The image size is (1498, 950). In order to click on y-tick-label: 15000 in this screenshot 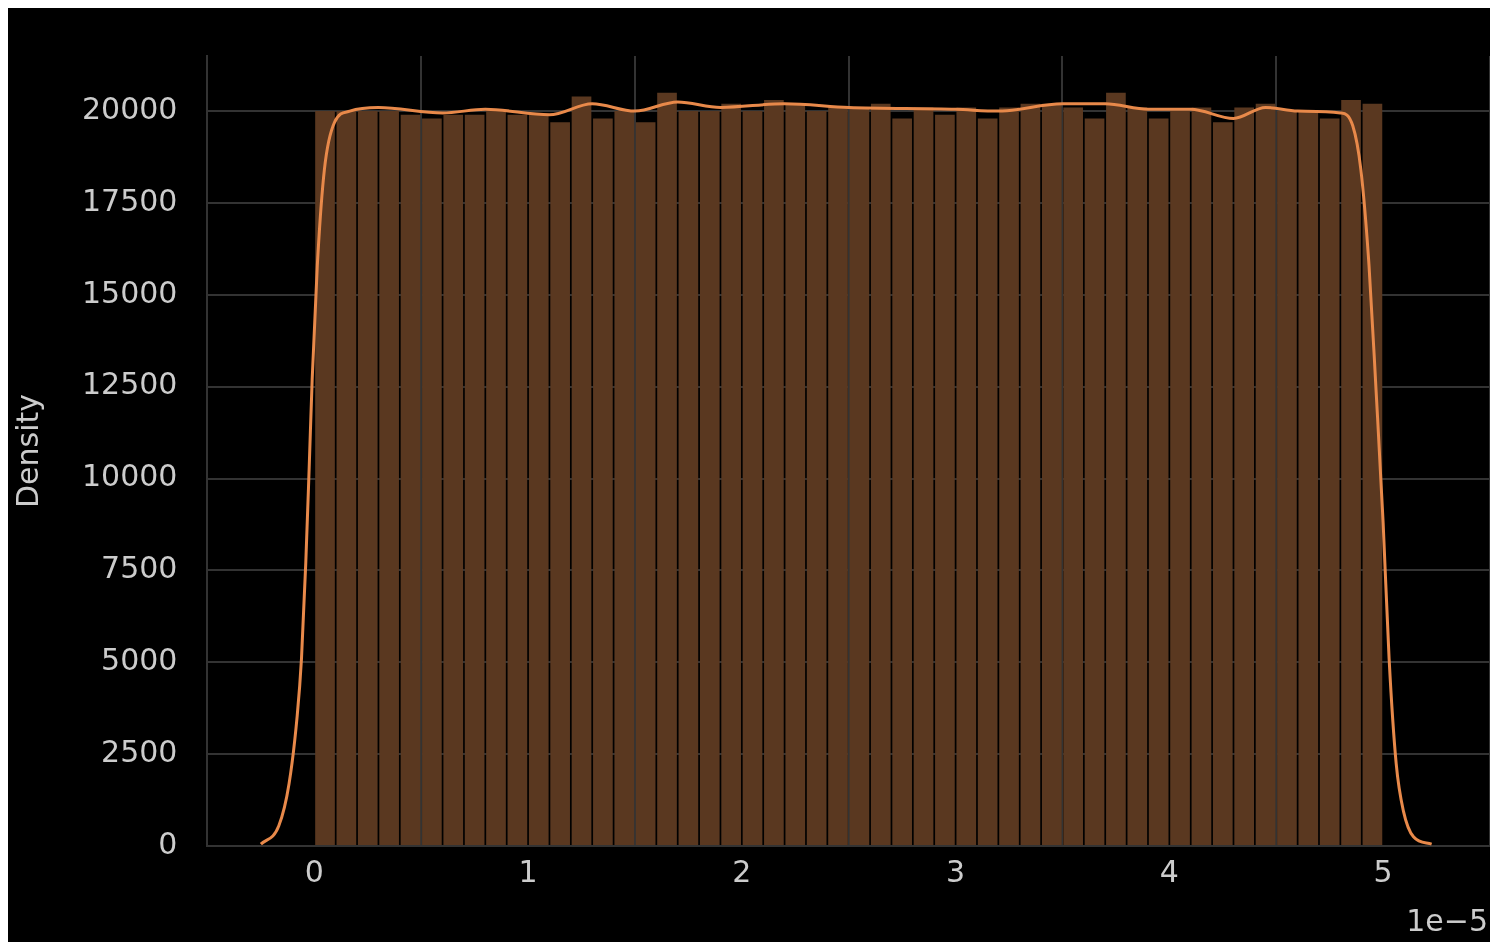, I will do `click(130, 292)`.